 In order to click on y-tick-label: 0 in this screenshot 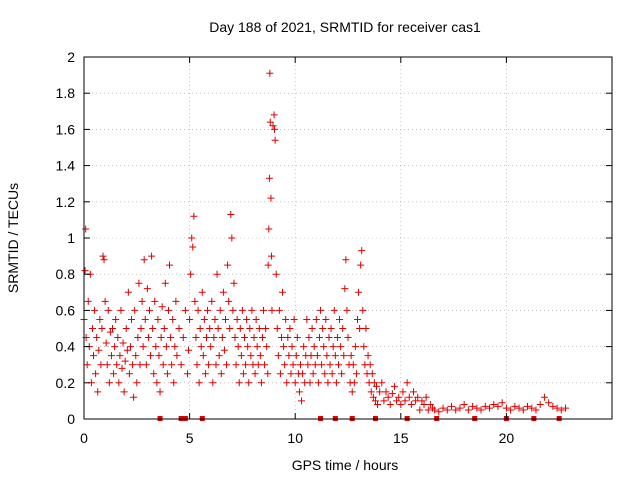, I will do `click(71, 419)`.